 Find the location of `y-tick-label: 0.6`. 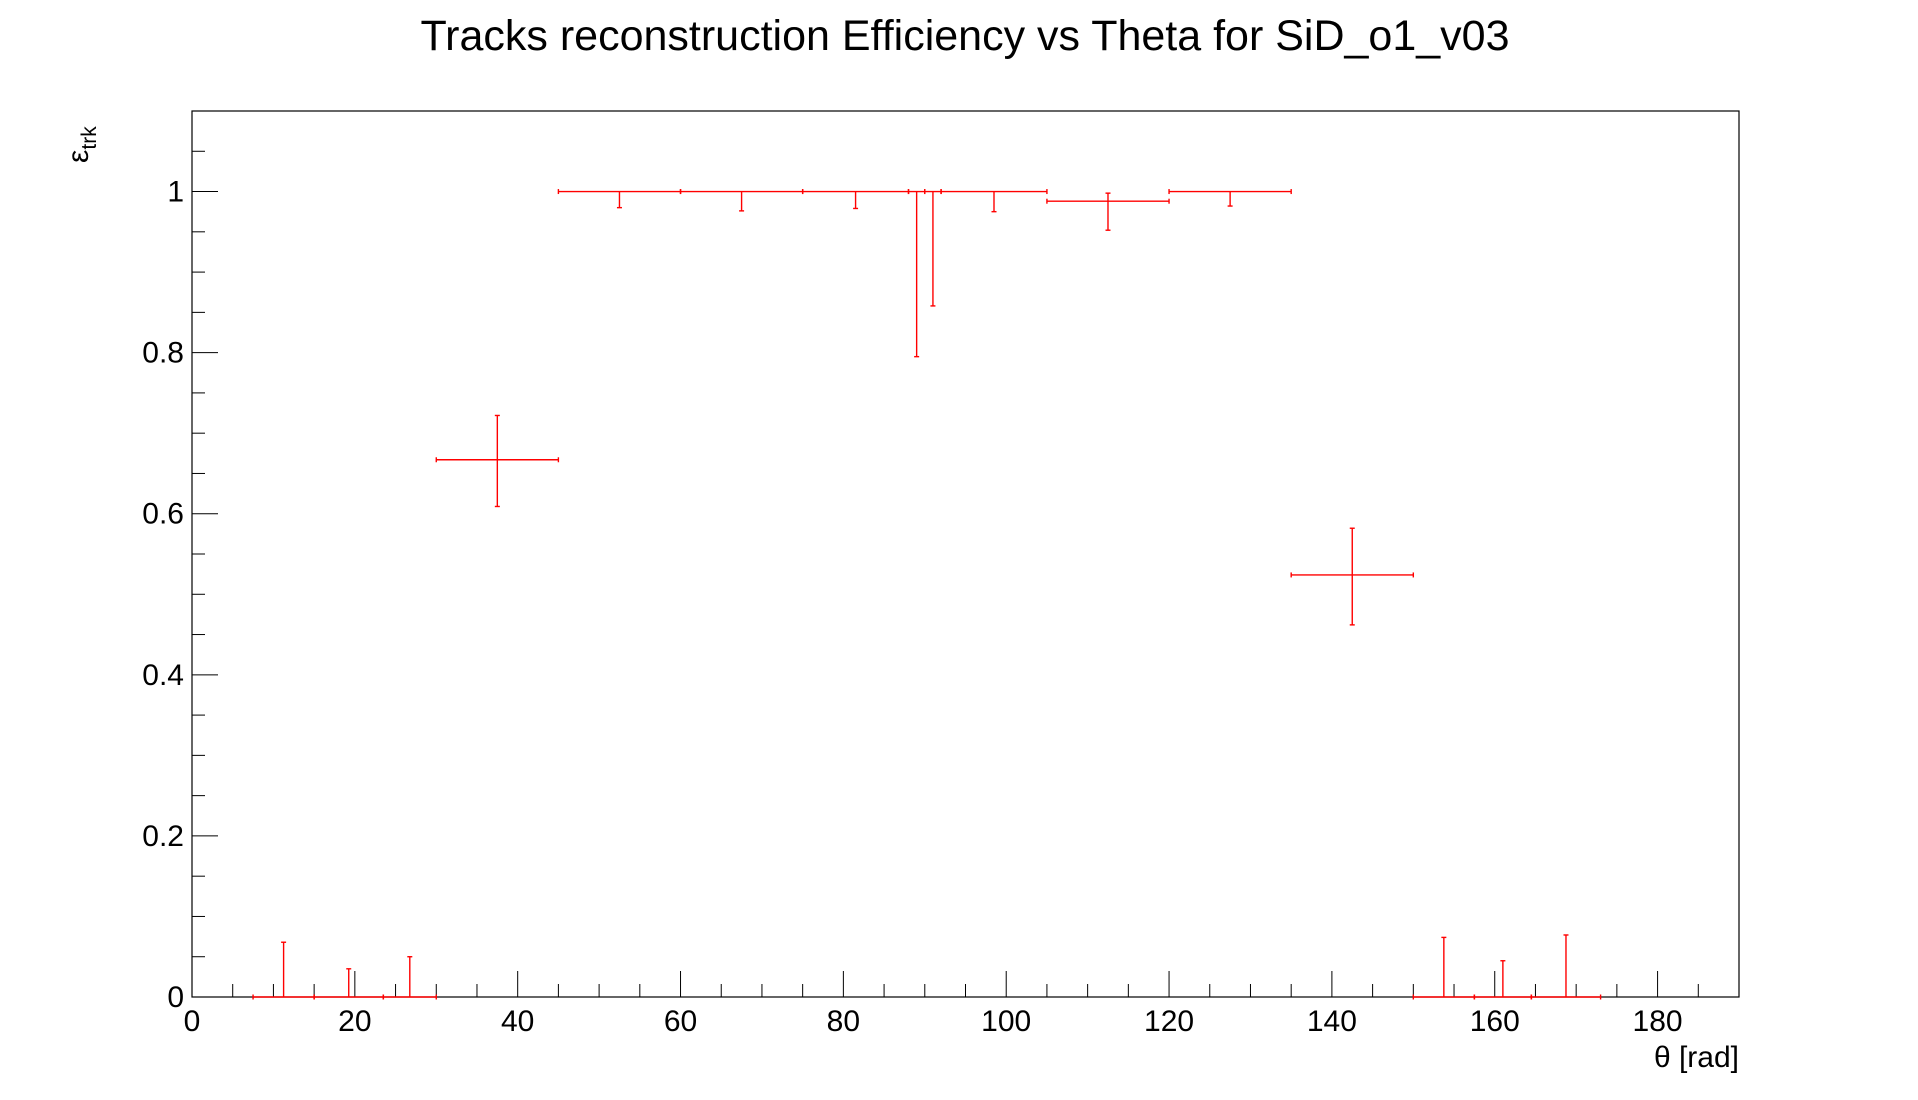

y-tick-label: 0.6 is located at coordinates (163, 514).